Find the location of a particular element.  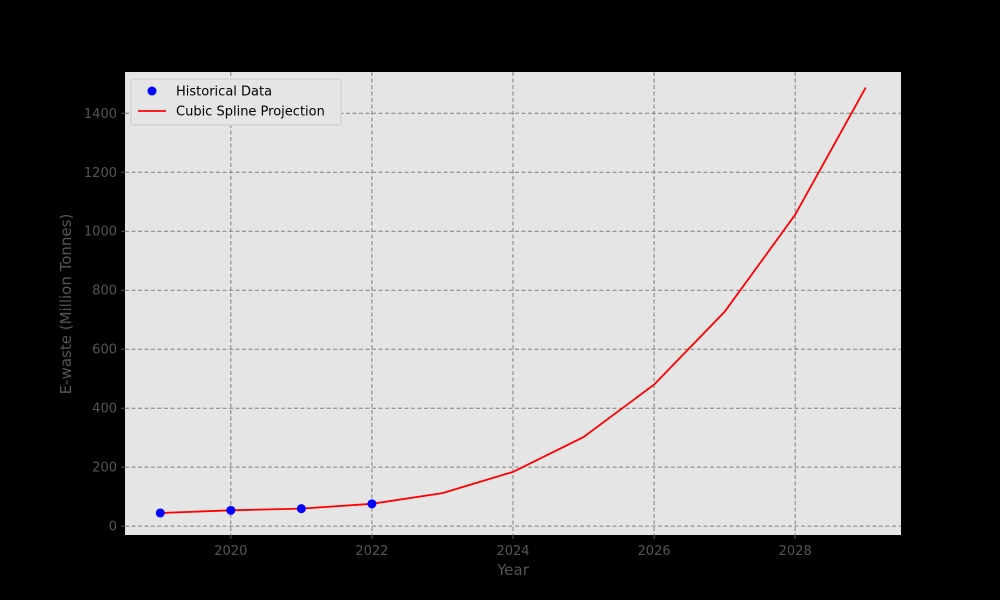

x-tick-label: 2028 is located at coordinates (795, 551).